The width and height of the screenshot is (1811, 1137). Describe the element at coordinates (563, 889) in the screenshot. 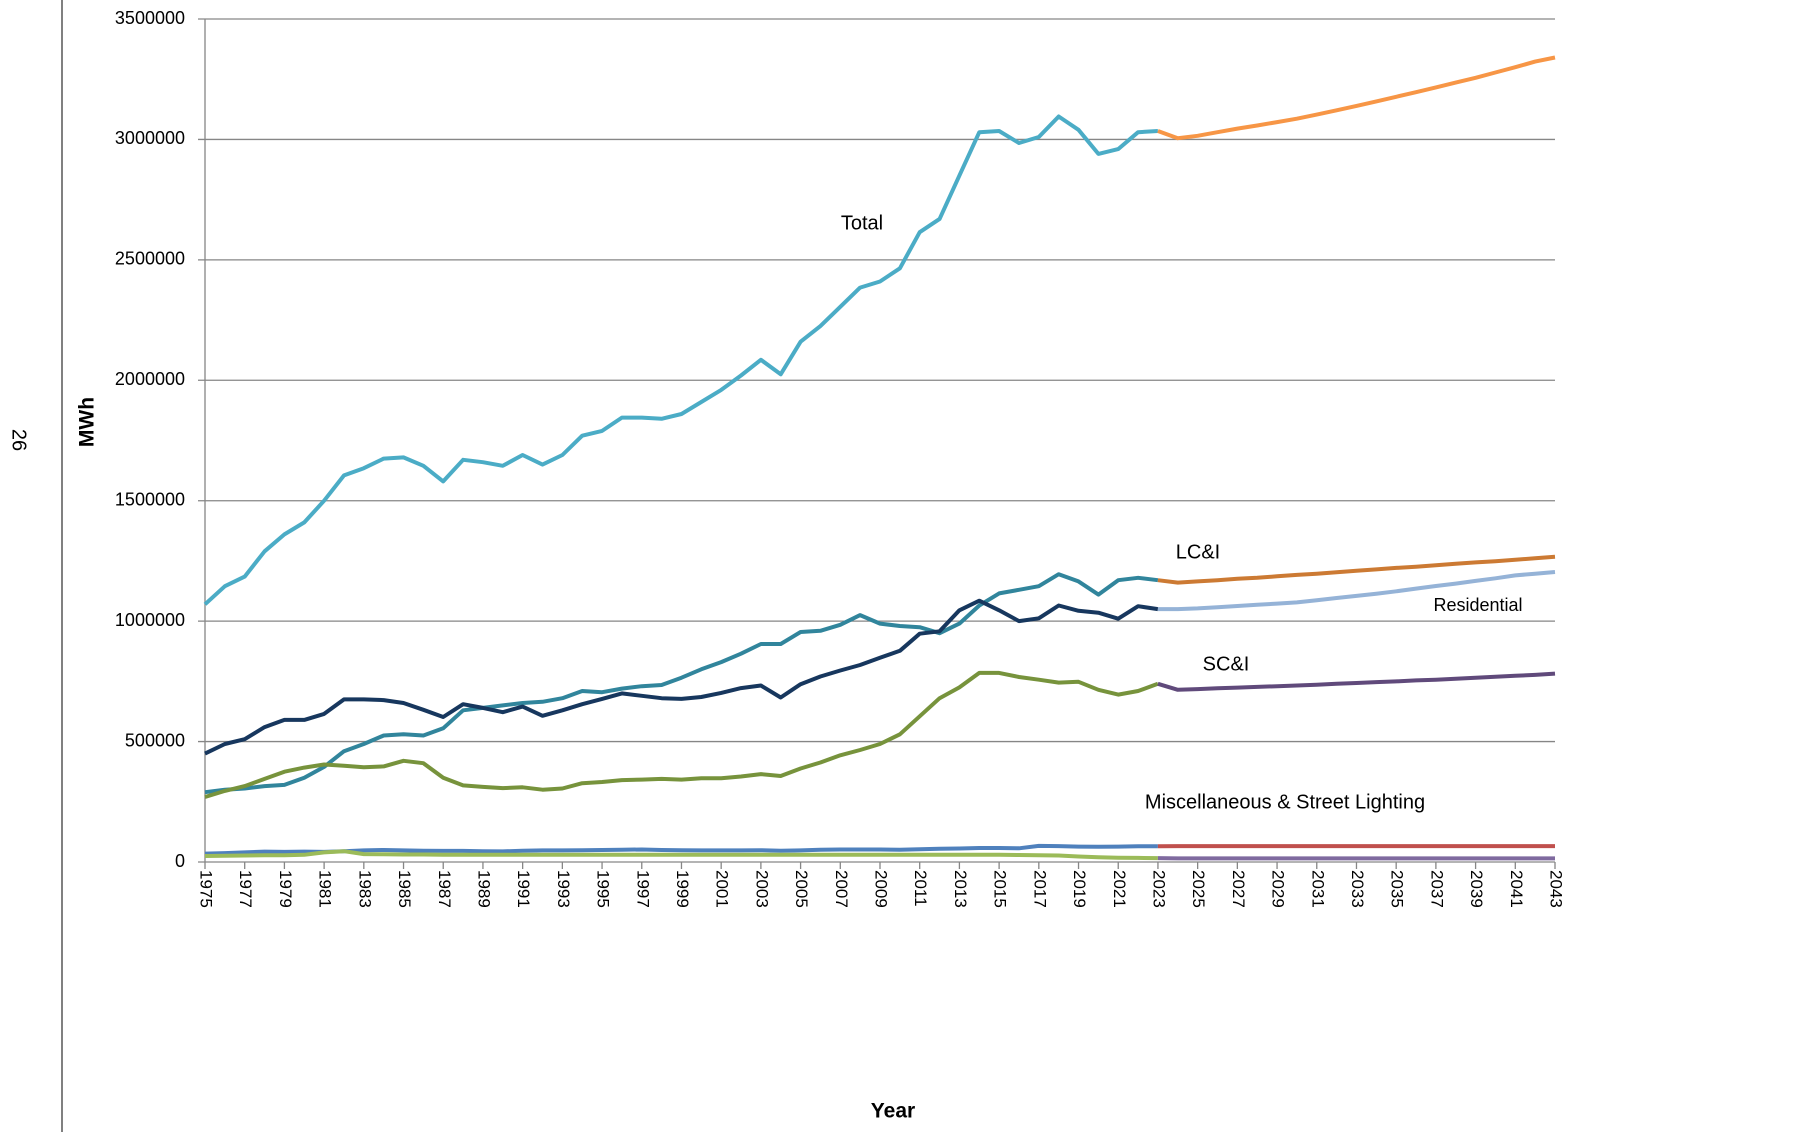

I see `x-tick-label: 1993` at that location.